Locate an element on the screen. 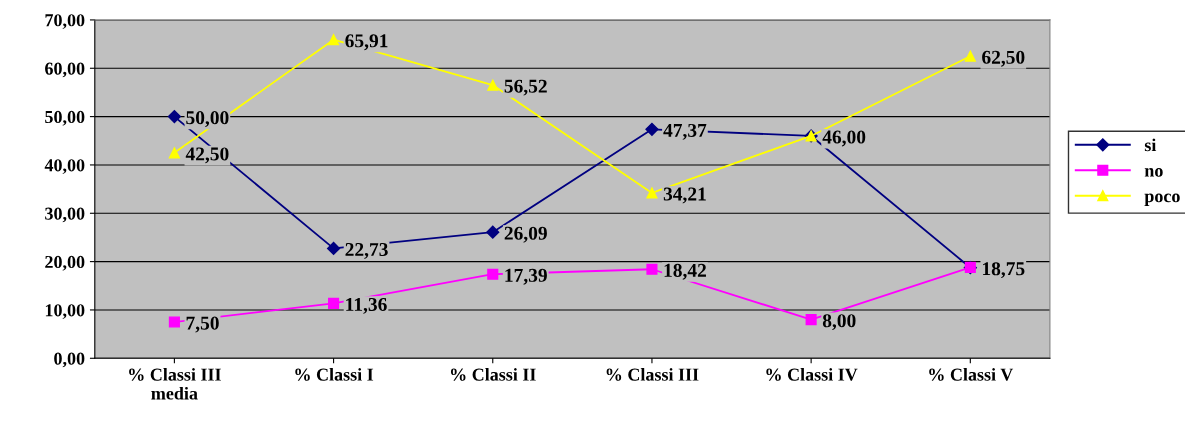 This screenshot has width=1185, height=424. data-label: 65,91 is located at coordinates (366, 42).